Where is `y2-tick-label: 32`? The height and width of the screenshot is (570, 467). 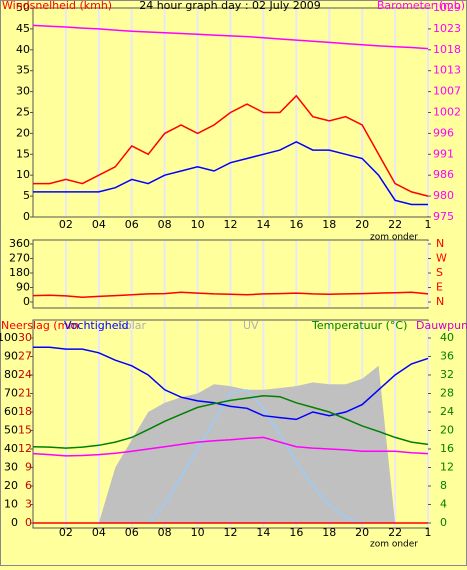 y2-tick-label: 32 is located at coordinates (447, 374).